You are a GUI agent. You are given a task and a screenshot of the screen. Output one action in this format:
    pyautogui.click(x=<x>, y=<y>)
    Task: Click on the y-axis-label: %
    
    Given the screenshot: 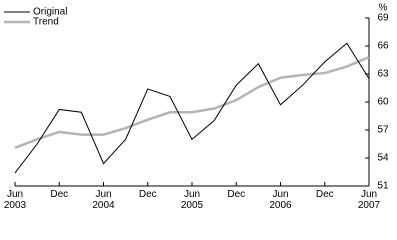 What is the action you would take?
    pyautogui.click(x=383, y=8)
    